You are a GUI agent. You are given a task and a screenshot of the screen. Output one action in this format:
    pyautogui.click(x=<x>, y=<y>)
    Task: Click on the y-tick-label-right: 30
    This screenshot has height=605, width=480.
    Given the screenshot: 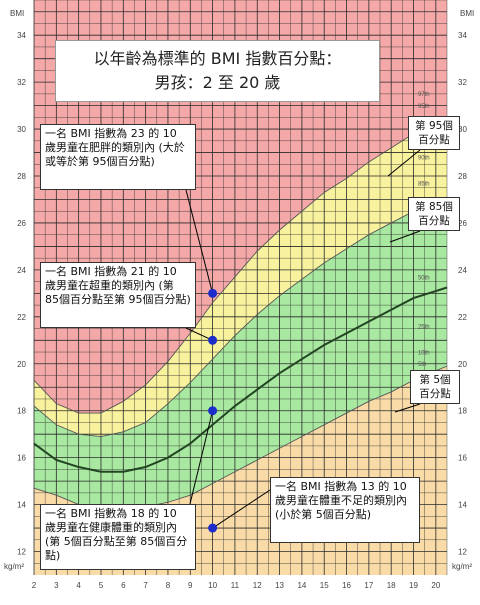 What is the action you would take?
    pyautogui.click(x=462, y=129)
    